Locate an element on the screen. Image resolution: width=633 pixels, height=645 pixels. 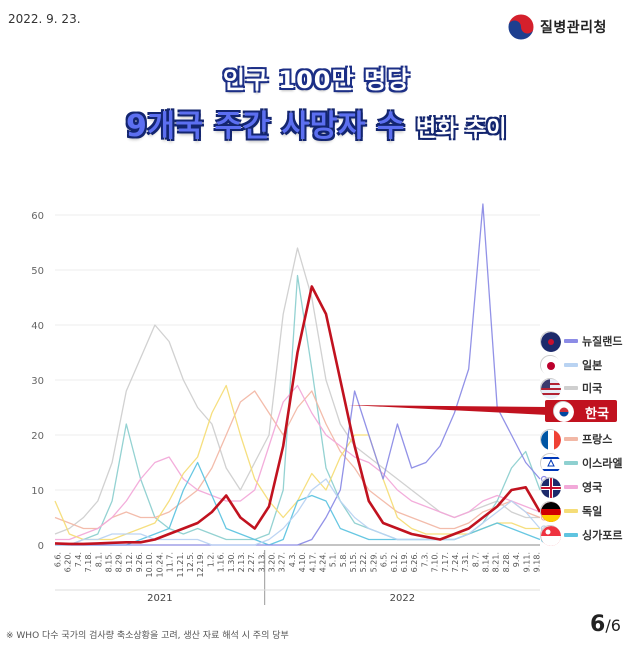
legend-label: 프랑스 is located at coordinates (597, 439).